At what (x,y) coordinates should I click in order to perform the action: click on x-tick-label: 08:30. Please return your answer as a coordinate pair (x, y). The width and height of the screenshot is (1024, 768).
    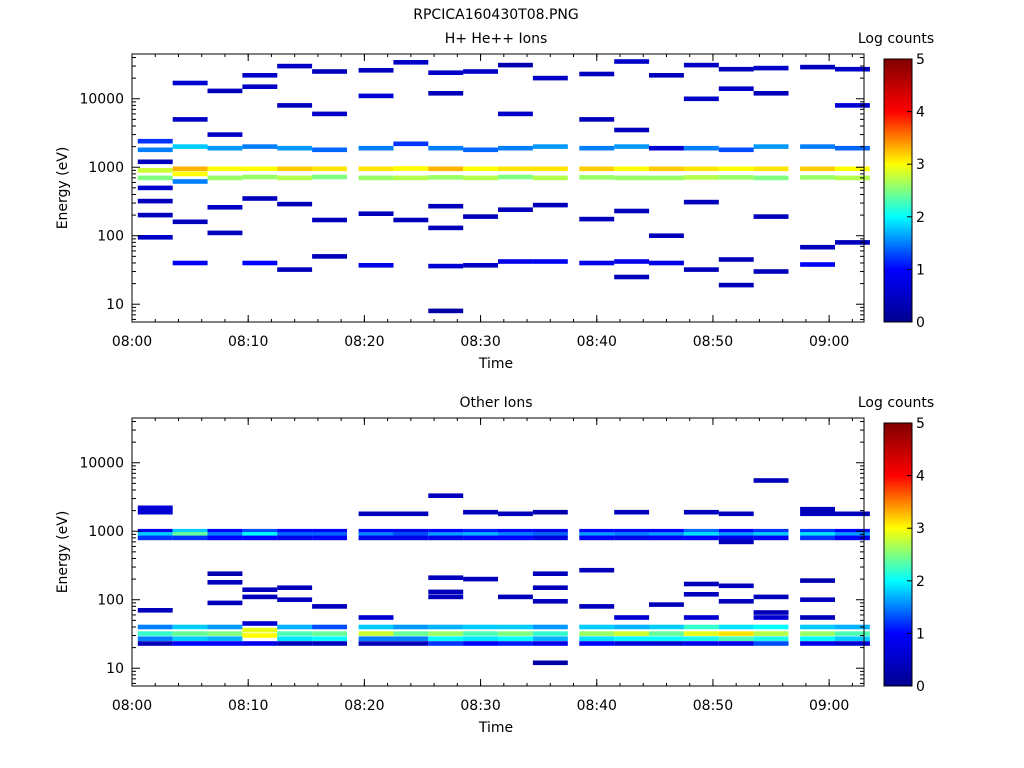
    Looking at the image, I should click on (480, 706).